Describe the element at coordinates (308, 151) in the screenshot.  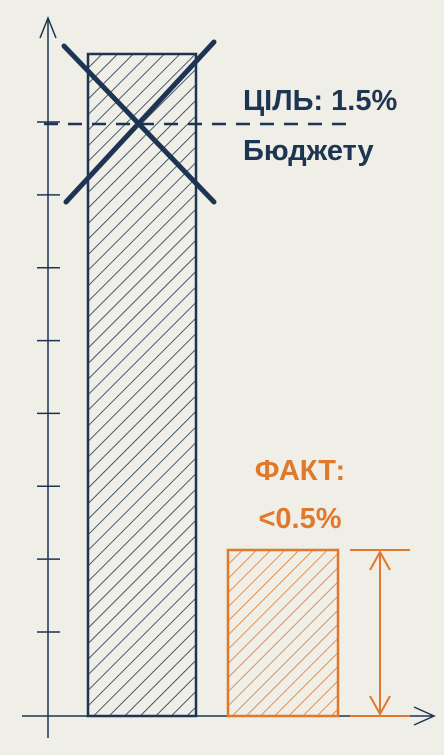
I see `target-sublabel: Бюджету` at that location.